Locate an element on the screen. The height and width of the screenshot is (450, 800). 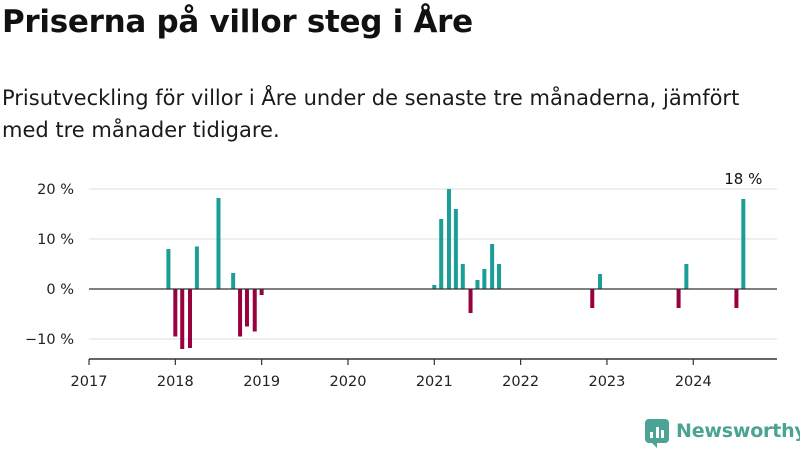
x-tick-label: 2020 is located at coordinates (348, 382).